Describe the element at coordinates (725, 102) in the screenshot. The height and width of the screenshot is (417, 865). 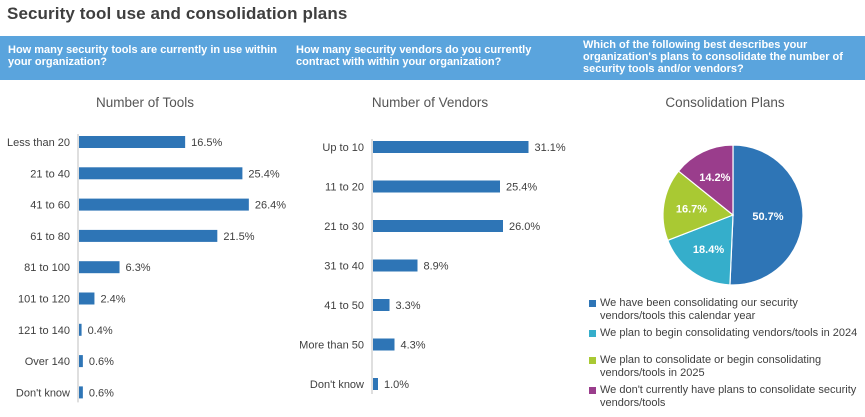
I see `consolidation-chart-title: Consolidation Plans` at that location.